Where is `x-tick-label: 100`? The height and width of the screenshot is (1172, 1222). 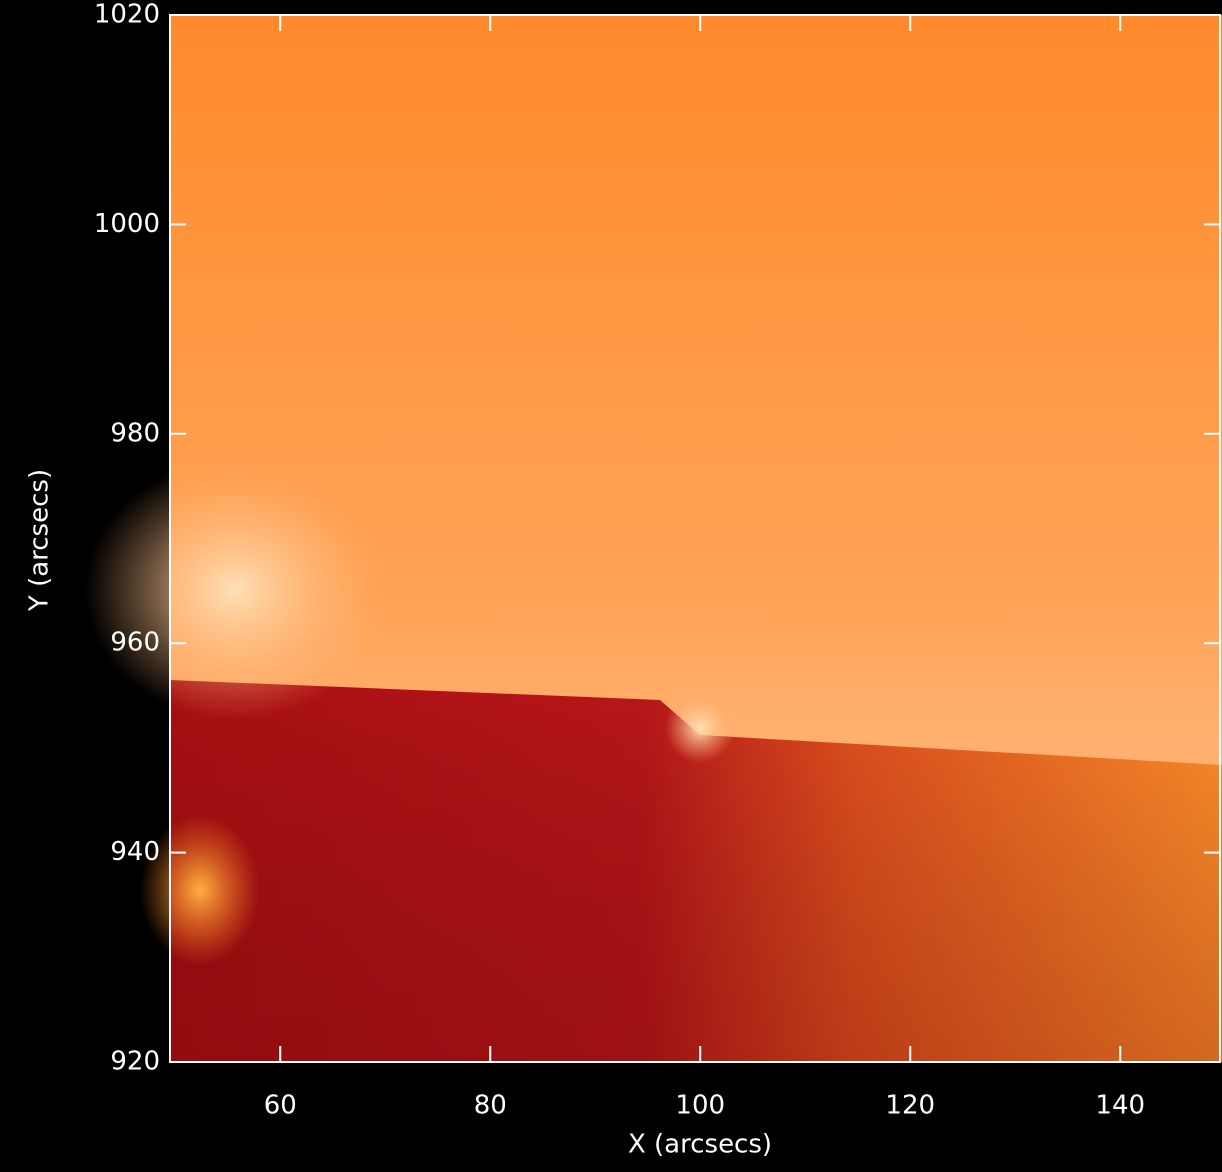 x-tick-label: 100 is located at coordinates (700, 1106).